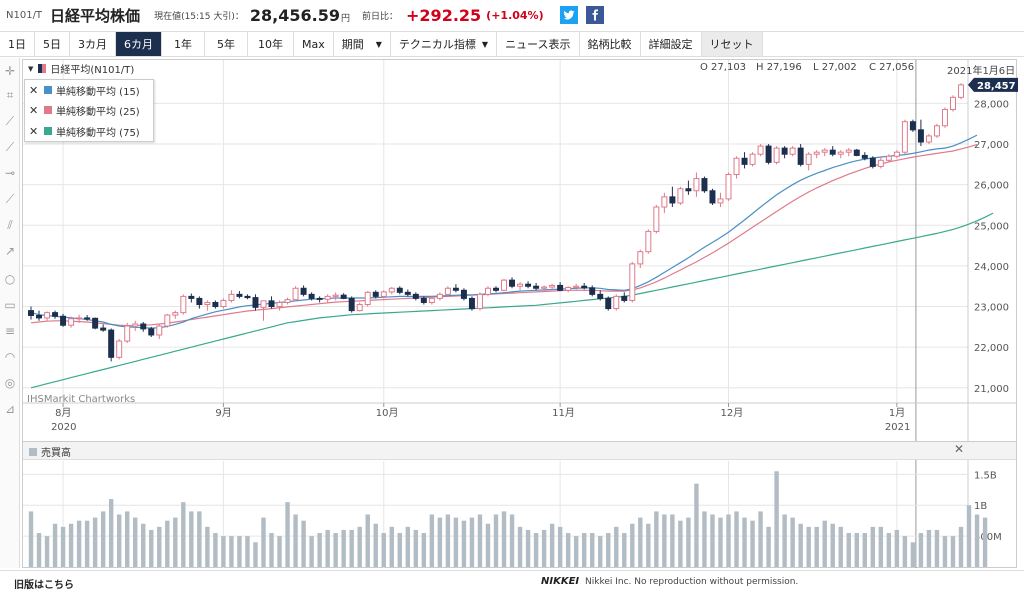 Image resolution: width=1024 pixels, height=595 pixels. Describe the element at coordinates (345, 19) in the screenshot. I see `price-unit: 円` at that location.